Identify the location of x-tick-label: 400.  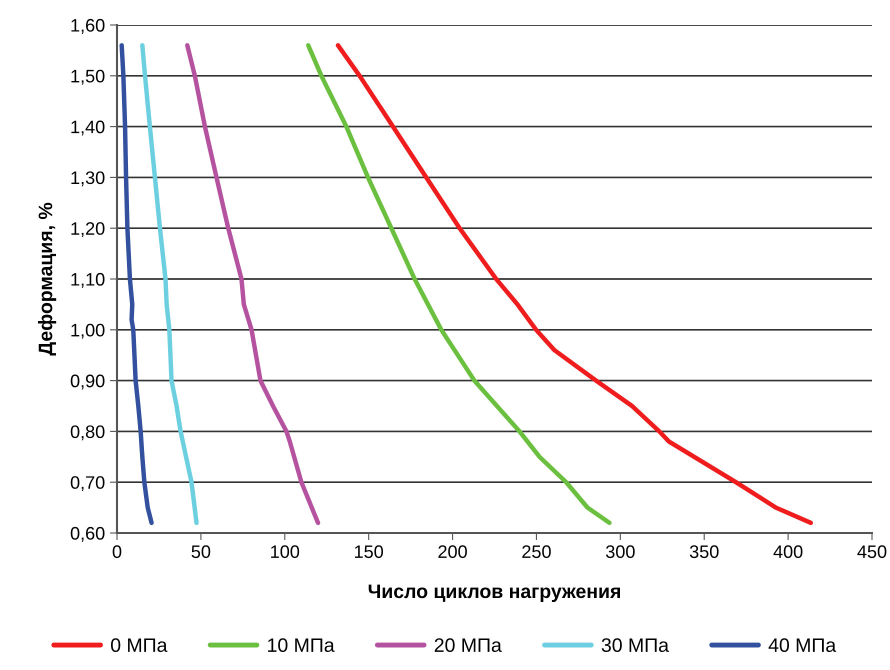
(787, 551).